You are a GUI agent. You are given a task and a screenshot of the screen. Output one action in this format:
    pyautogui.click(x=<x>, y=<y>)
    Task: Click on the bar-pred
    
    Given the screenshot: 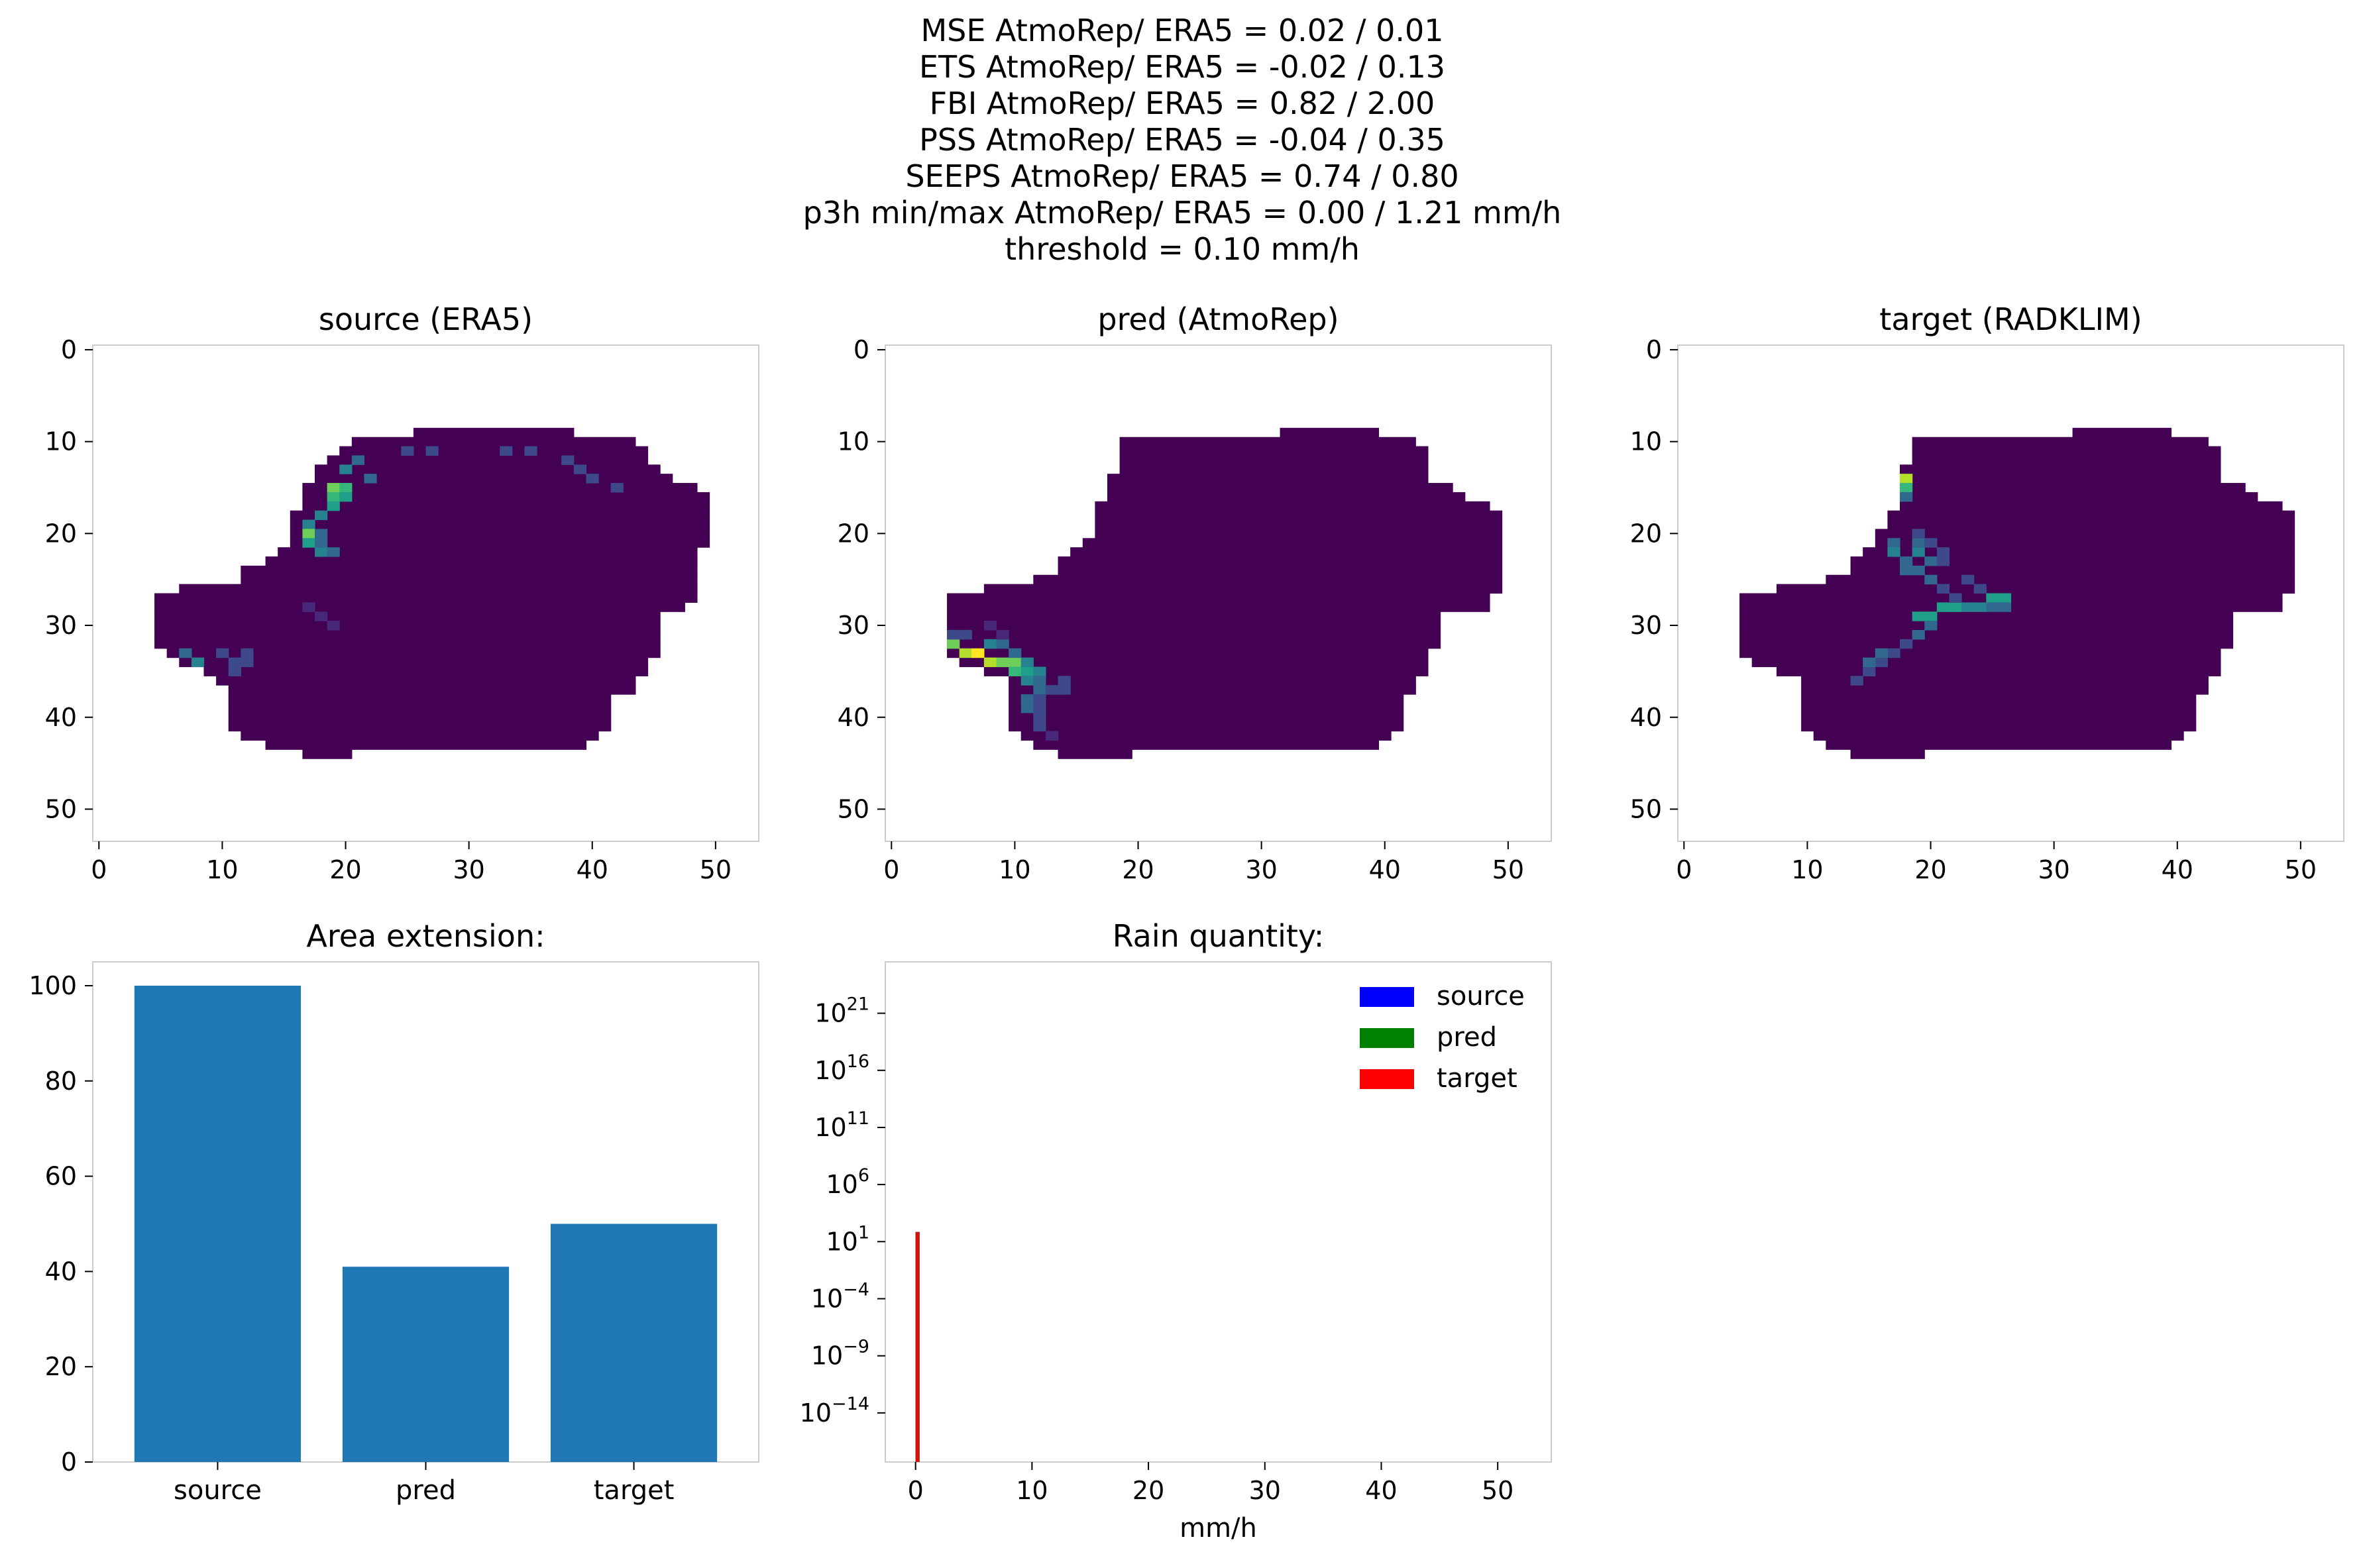 What is the action you would take?
    pyautogui.click(x=426, y=1364)
    